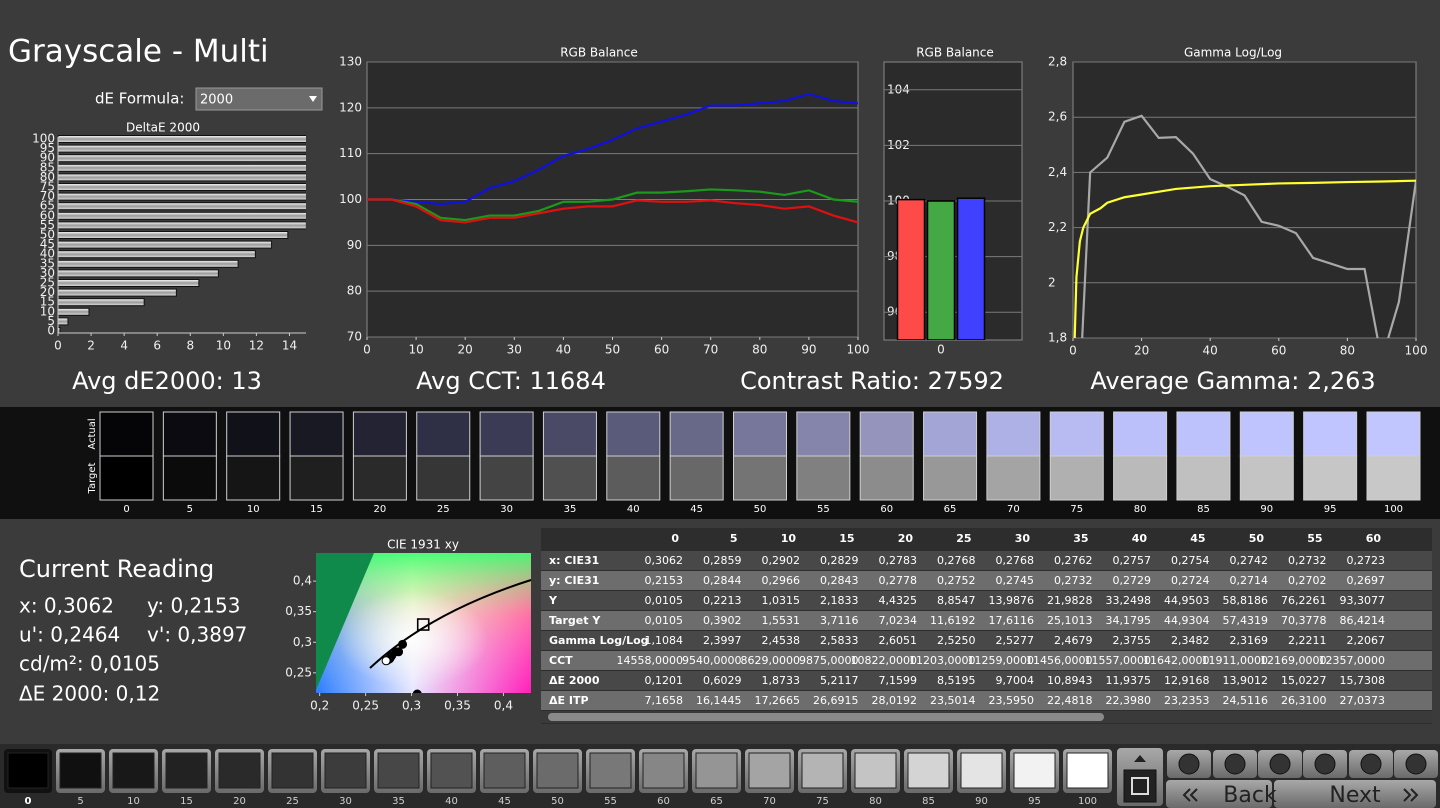  I want to click on button-label: 5, so click(80, 801).